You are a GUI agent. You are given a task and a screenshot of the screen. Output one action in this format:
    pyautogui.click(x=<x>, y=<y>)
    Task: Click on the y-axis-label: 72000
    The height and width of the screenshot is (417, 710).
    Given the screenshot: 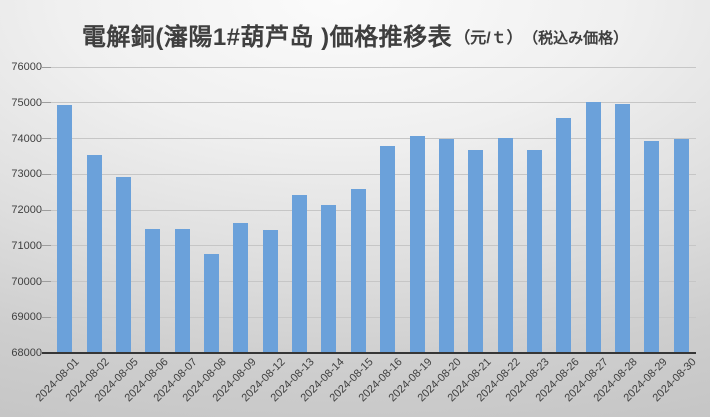 What is the action you would take?
    pyautogui.click(x=26, y=210)
    